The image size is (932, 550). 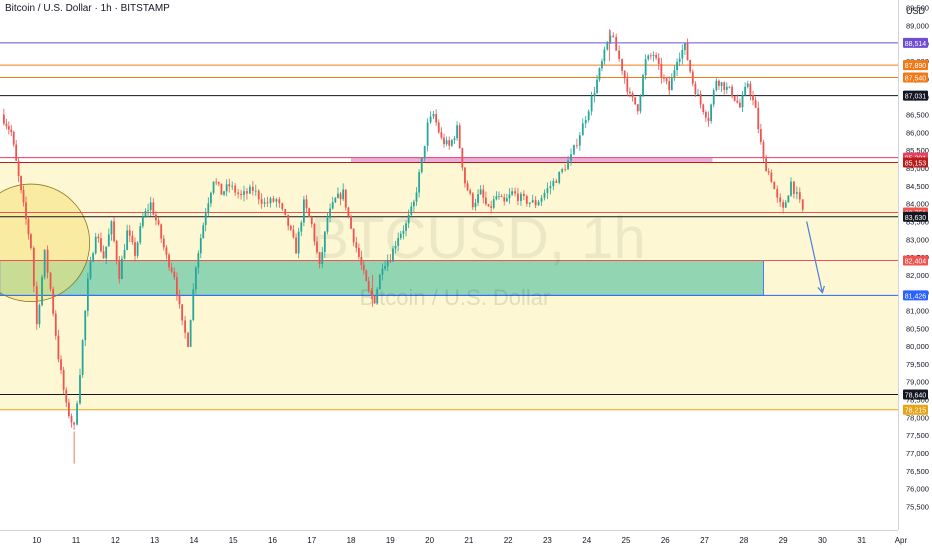 What do you see at coordinates (36, 540) in the screenshot?
I see `time-tick-label: 10` at bounding box center [36, 540].